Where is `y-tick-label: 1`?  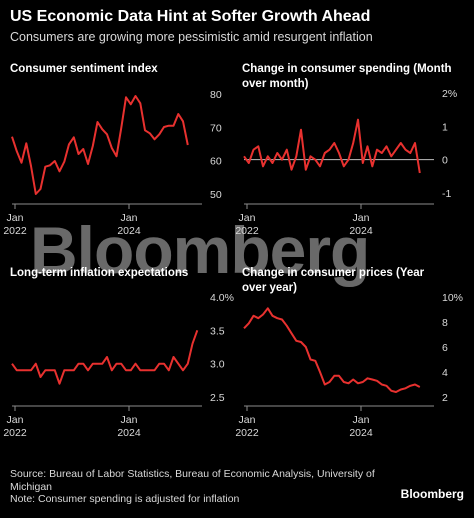 y-tick-label: 1 is located at coordinates (445, 127).